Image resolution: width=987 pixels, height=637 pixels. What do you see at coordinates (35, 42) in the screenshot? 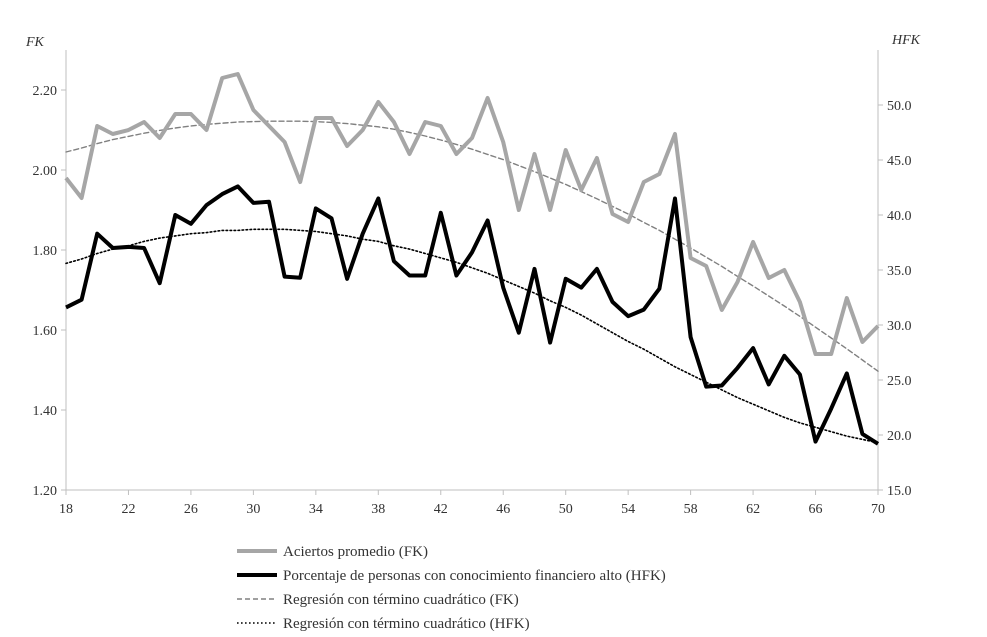
I see `left-axis-title: FK` at bounding box center [35, 42].